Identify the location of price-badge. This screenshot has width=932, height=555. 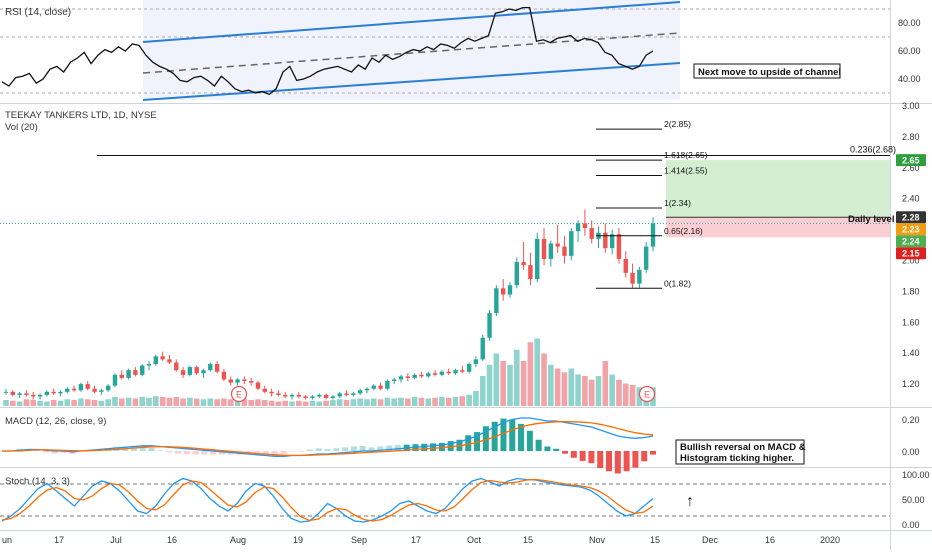
(911, 229).